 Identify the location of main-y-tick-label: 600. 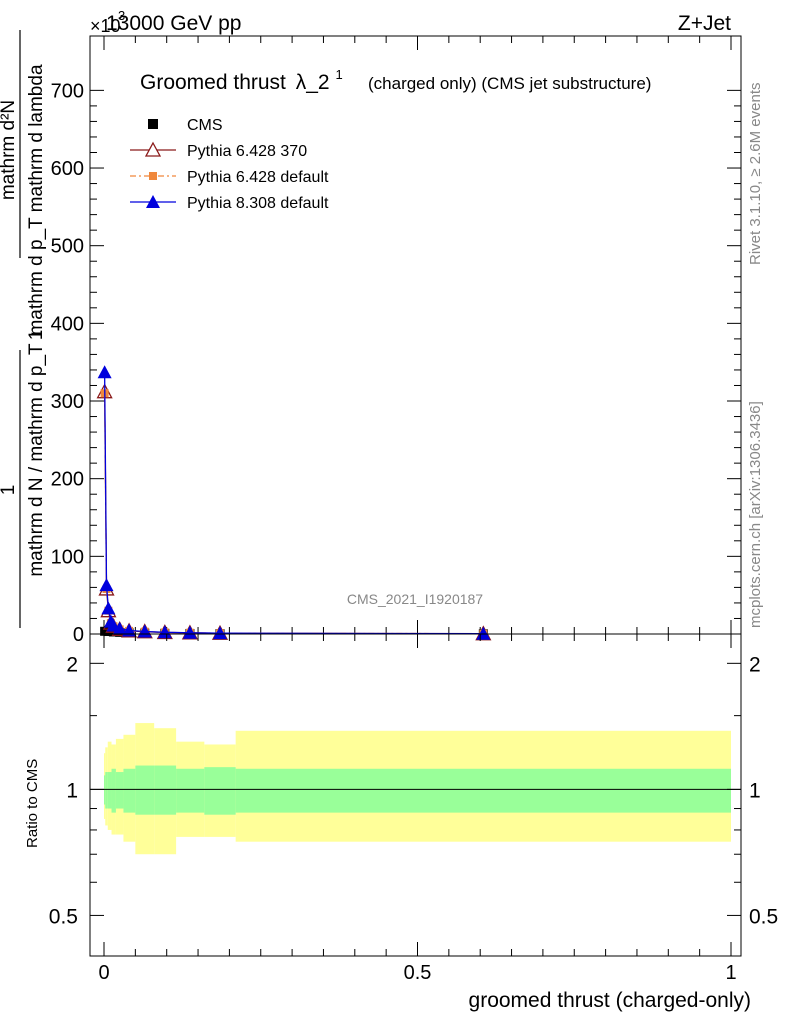
(67, 169).